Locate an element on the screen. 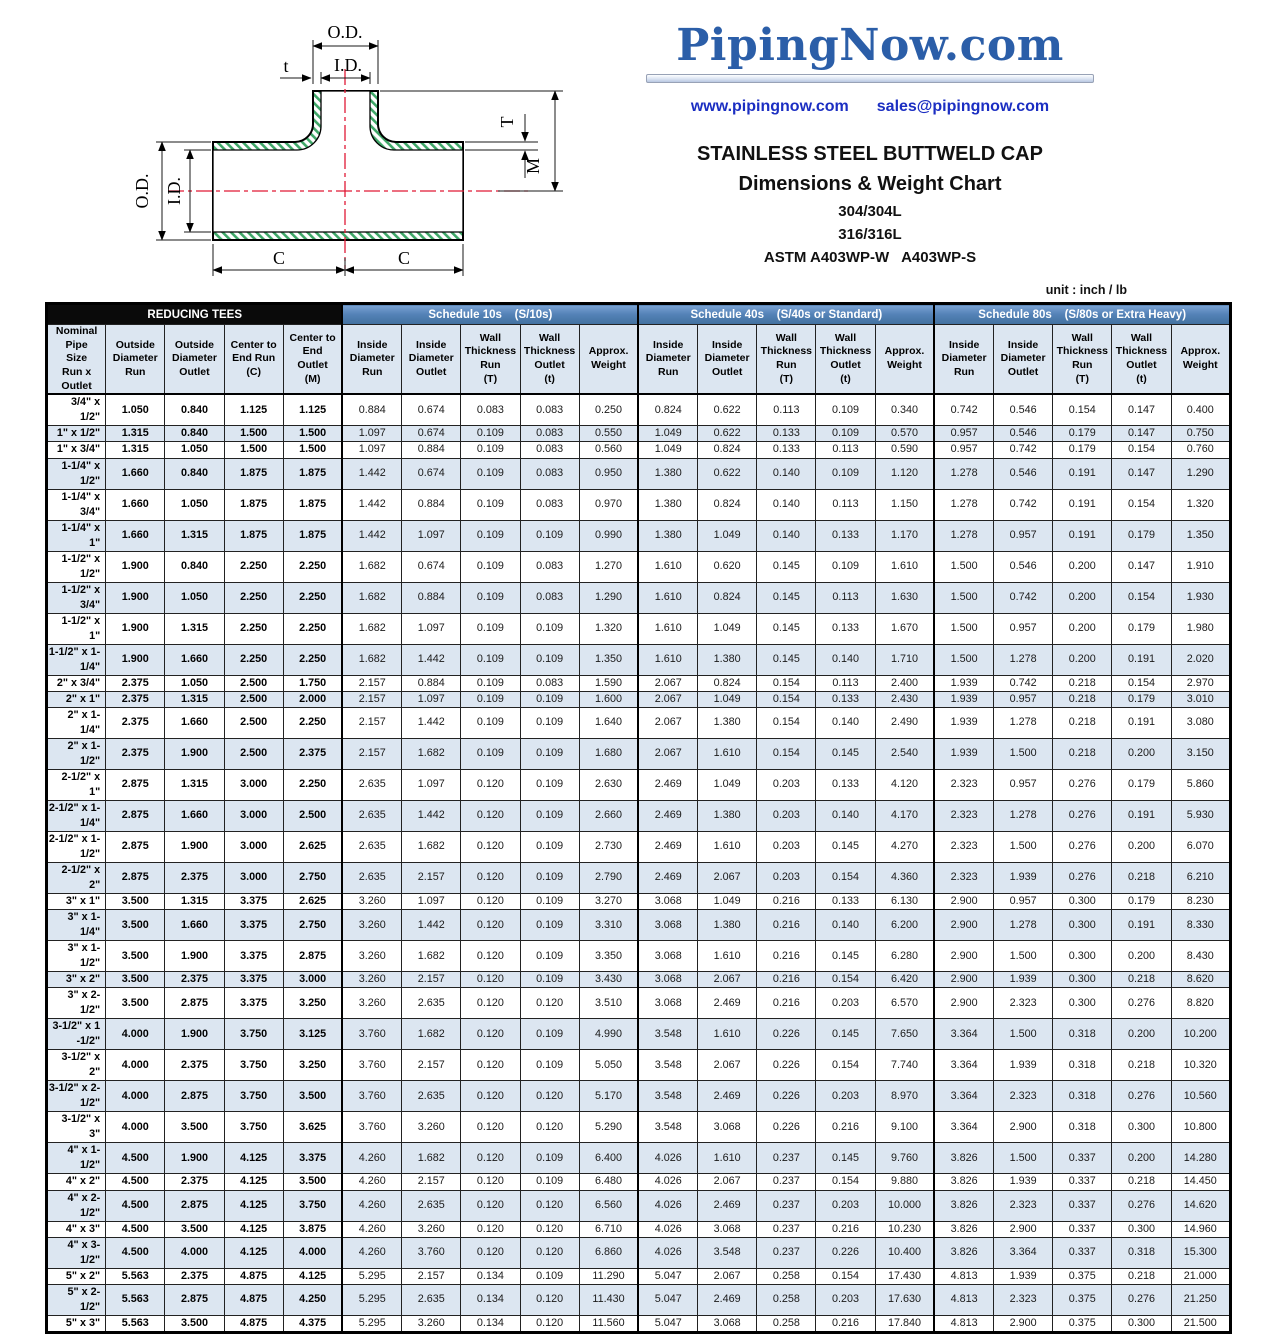 This screenshot has height=1334, width=1280. cell-value: 2.500 is located at coordinates (253, 683).